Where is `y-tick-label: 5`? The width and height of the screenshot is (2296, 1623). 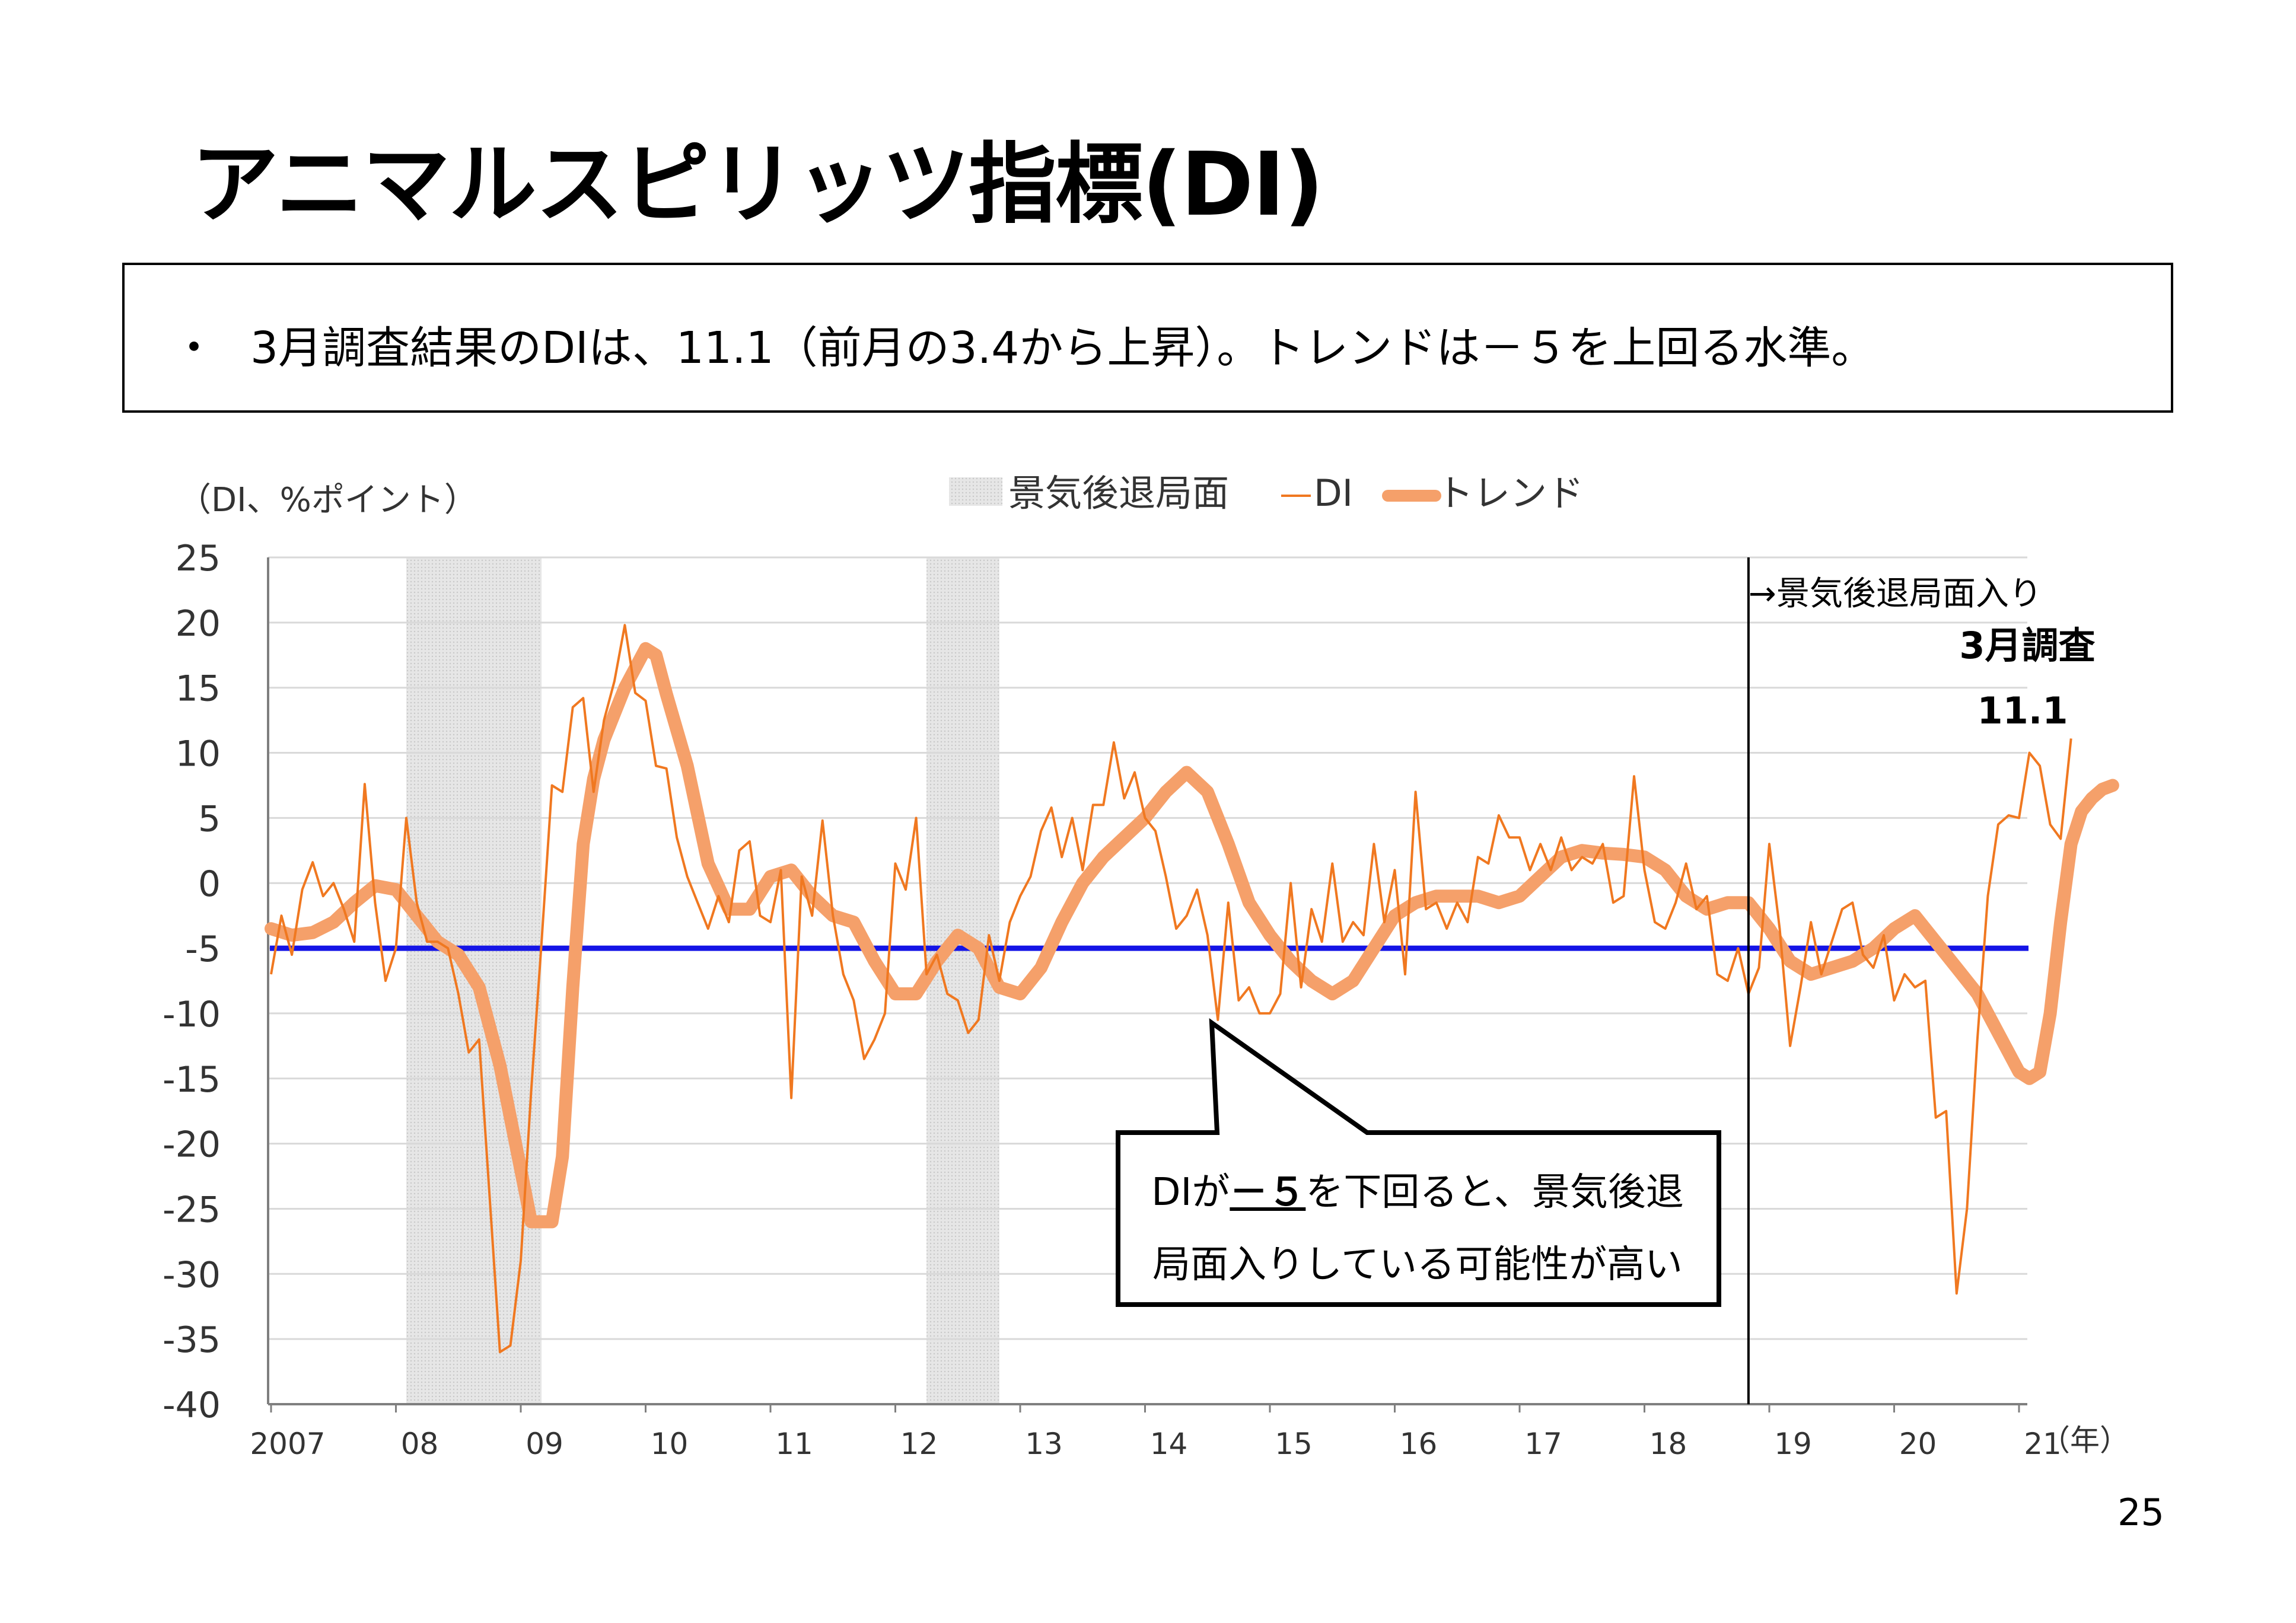
y-tick-label: 5 is located at coordinates (210, 819).